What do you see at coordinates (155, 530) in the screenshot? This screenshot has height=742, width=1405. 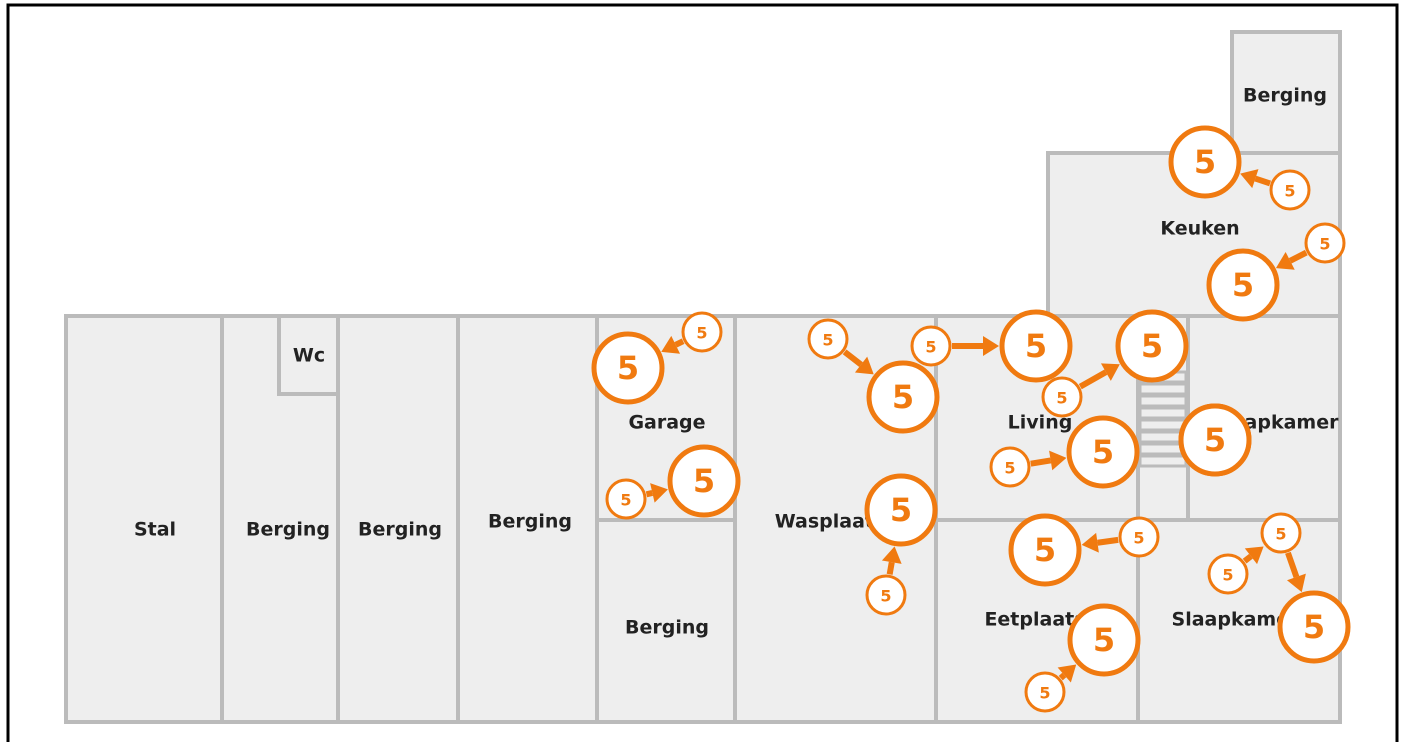 I see `room-label: Stal` at bounding box center [155, 530].